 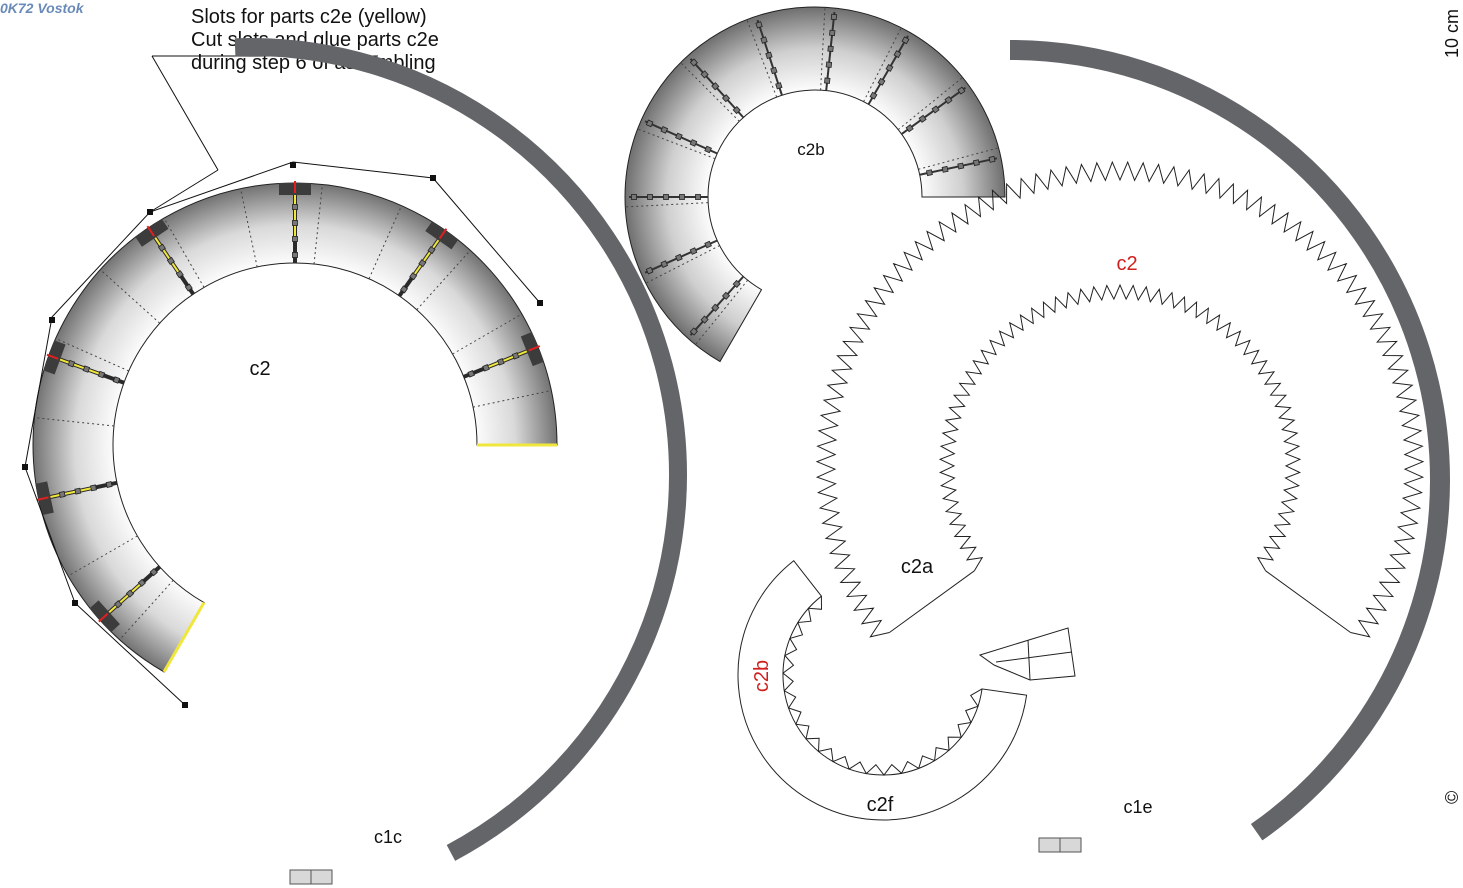 I want to click on c2b-ring-body, so click(x=815, y=184).